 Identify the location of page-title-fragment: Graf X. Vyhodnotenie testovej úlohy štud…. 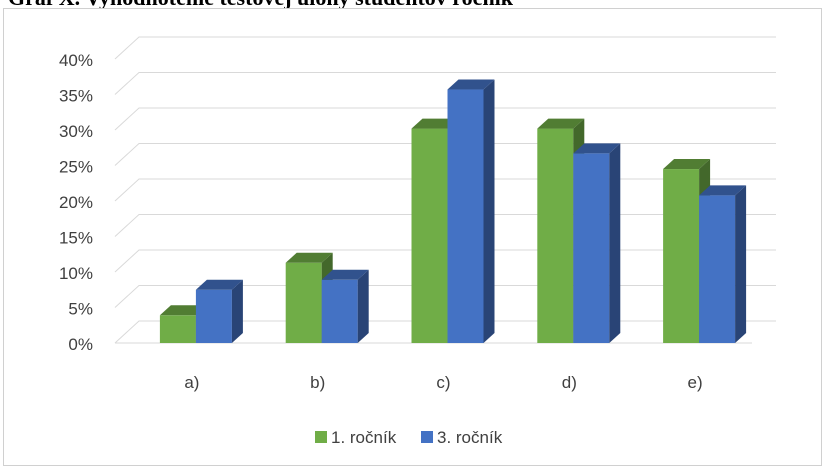
(413, 4).